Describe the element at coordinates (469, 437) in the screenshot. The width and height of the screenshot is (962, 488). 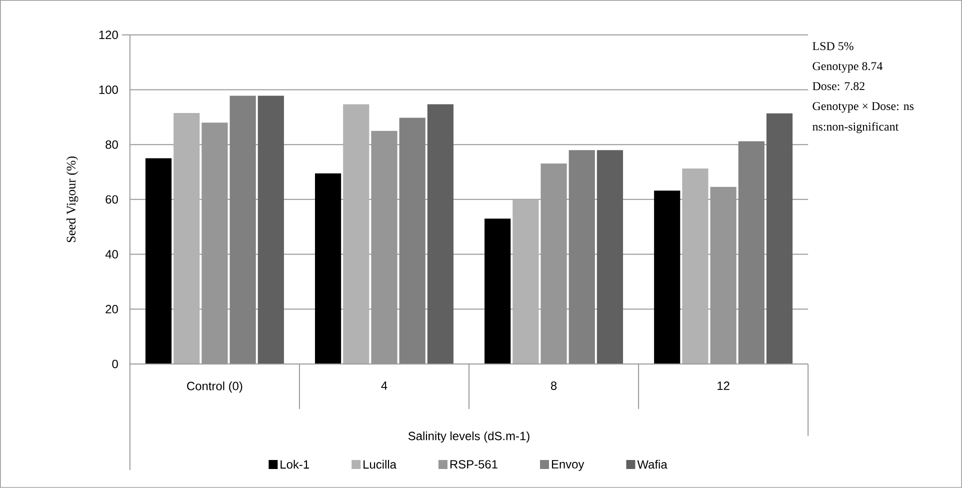
I see `x-axis-title: Salinity levels (dS.m-1)` at that location.